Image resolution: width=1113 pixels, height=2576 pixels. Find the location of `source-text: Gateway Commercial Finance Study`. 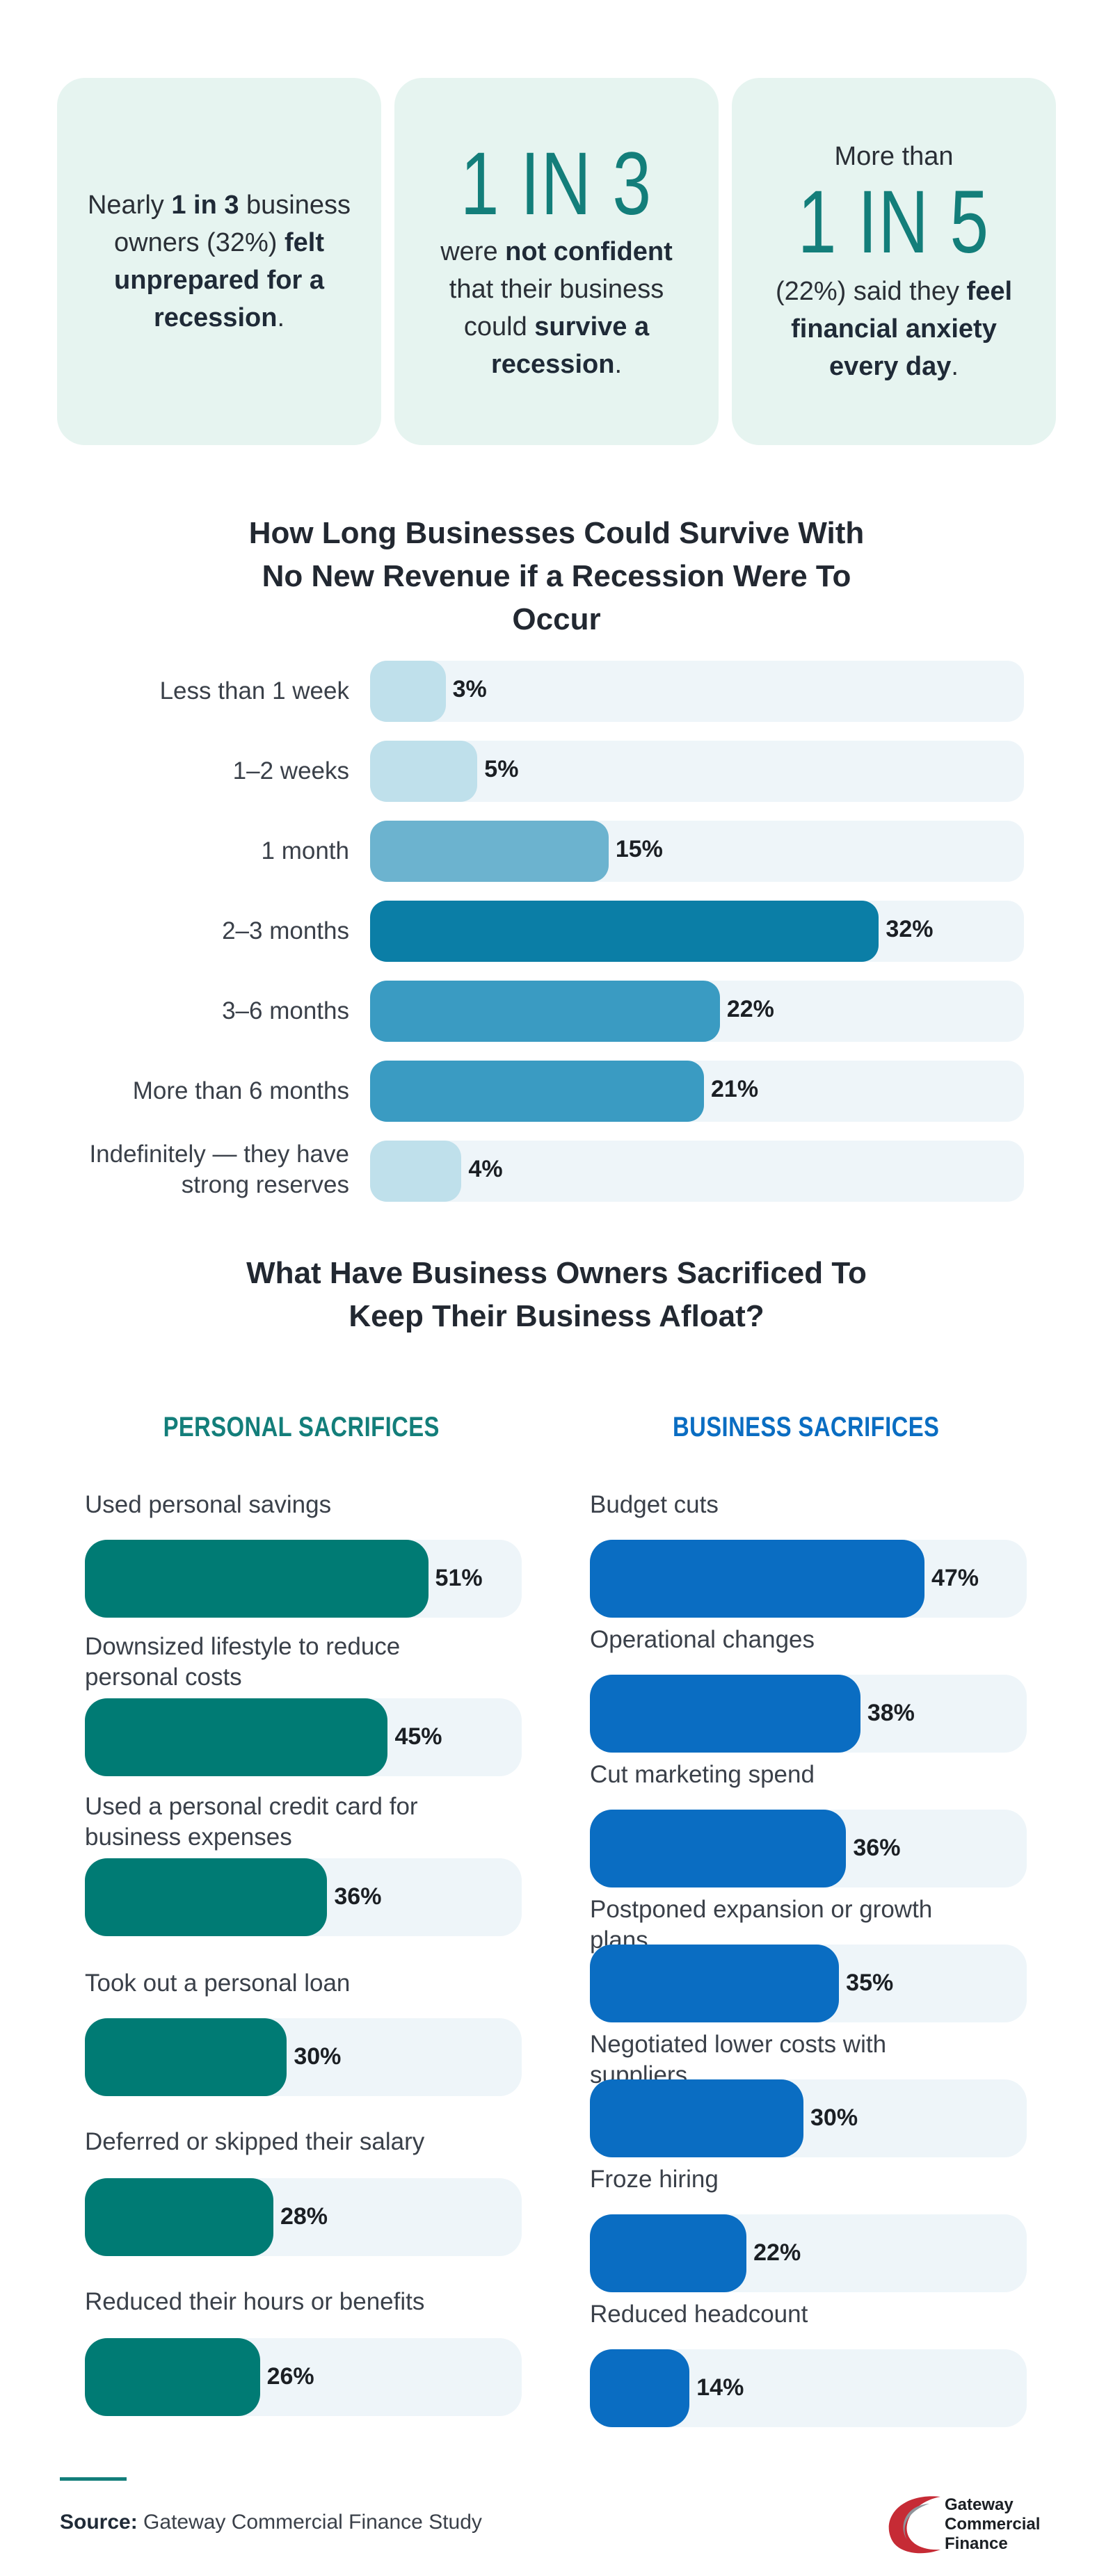

source-text: Gateway Commercial Finance Study is located at coordinates (312, 2522).